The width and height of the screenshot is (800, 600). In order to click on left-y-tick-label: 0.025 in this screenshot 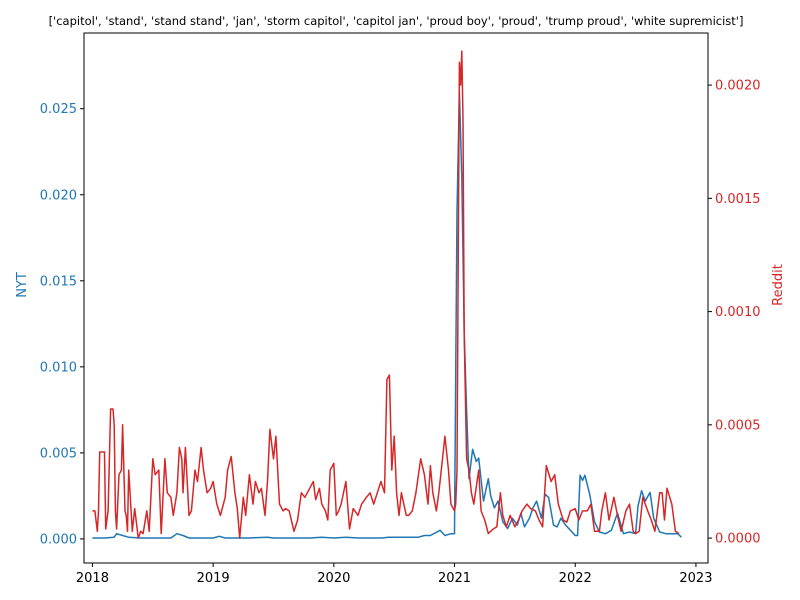, I will do `click(58, 109)`.